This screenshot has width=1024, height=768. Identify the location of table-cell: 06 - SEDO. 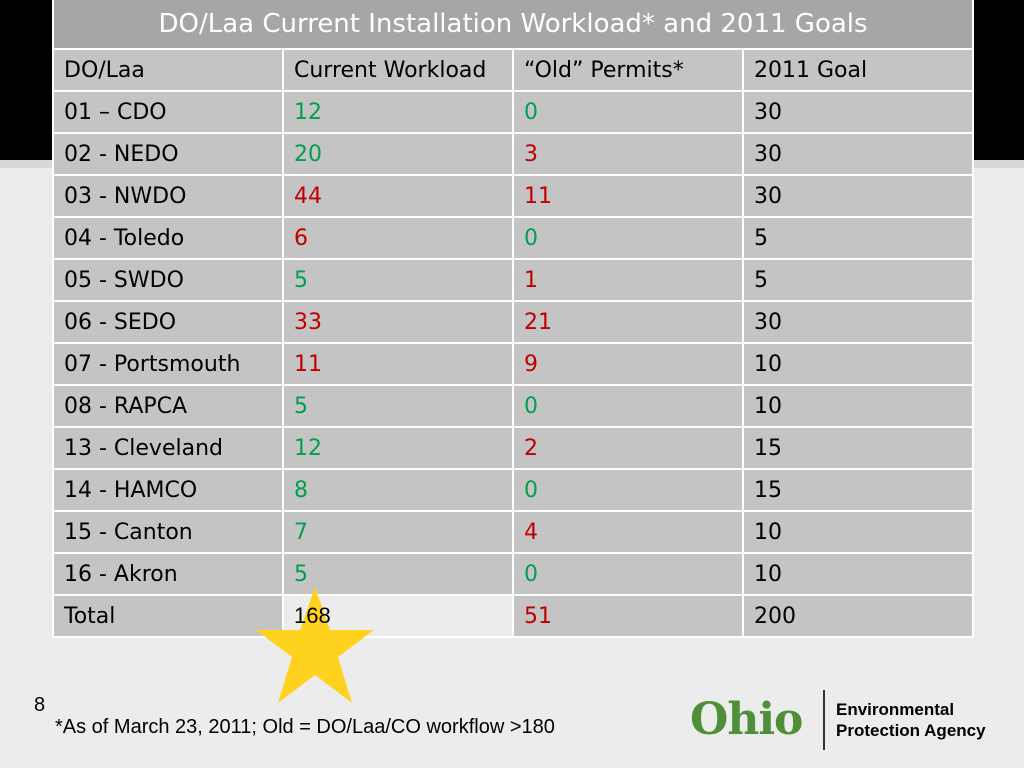
(168, 322).